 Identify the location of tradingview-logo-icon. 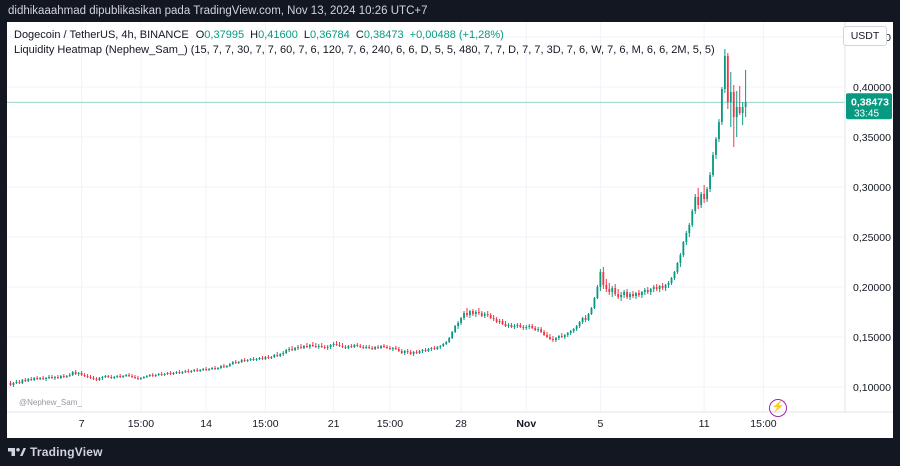
(17, 452).